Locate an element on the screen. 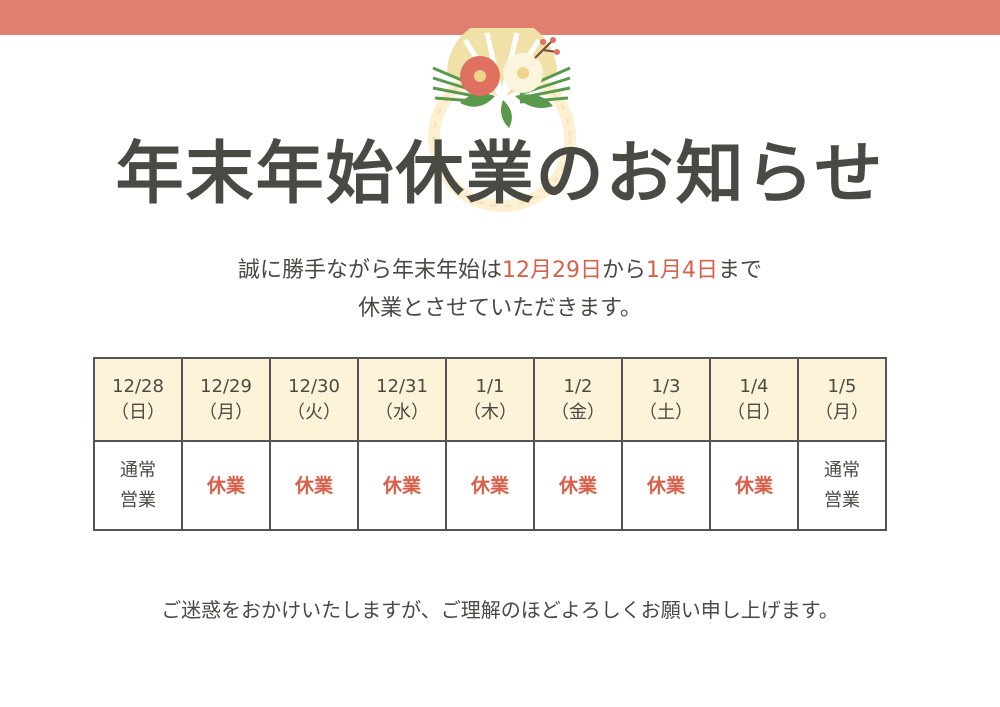 This screenshot has width=1000, height=707. message-text: 休業とさせていただきます。 is located at coordinates (500, 308).